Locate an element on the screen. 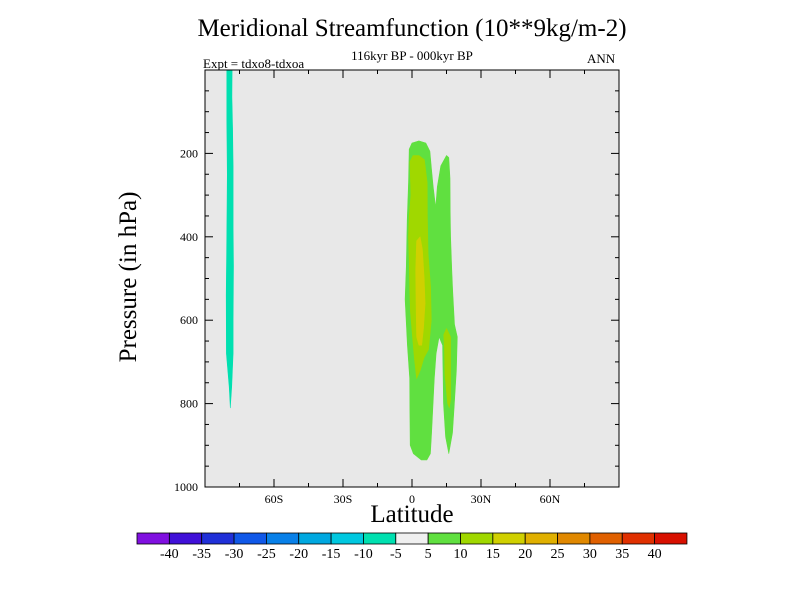 This screenshot has width=800, height=600. colorbar-label: 15 is located at coordinates (493, 554).